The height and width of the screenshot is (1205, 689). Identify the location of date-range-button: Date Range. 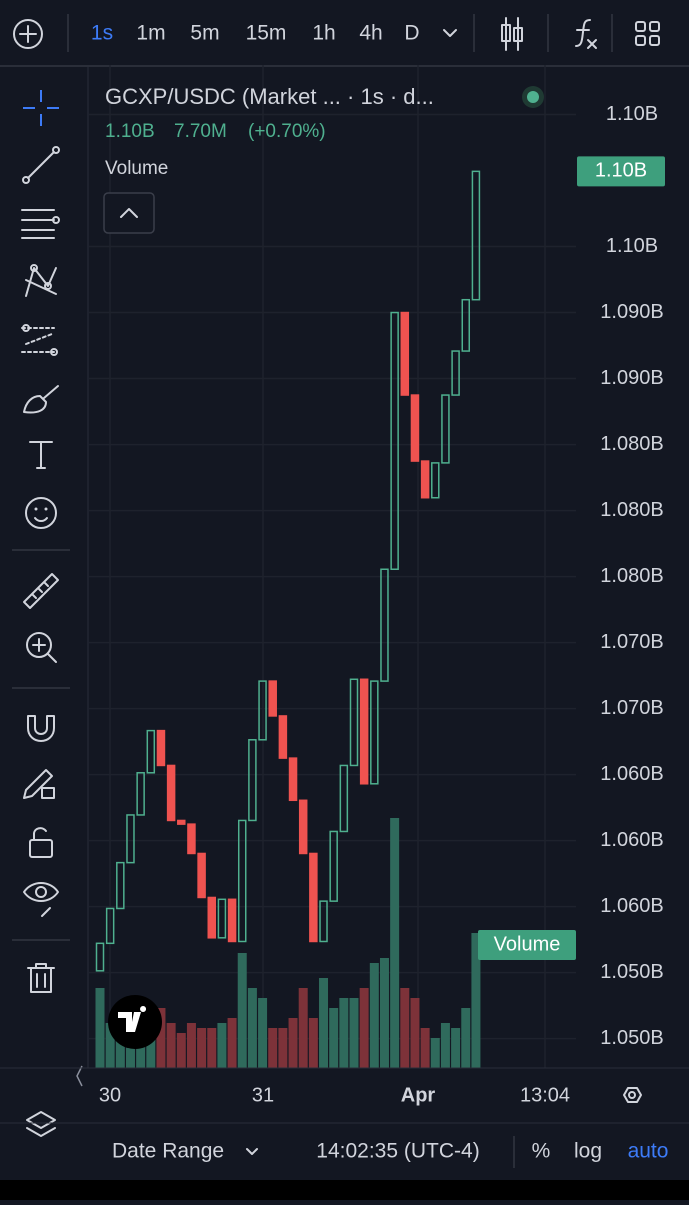
(168, 1151).